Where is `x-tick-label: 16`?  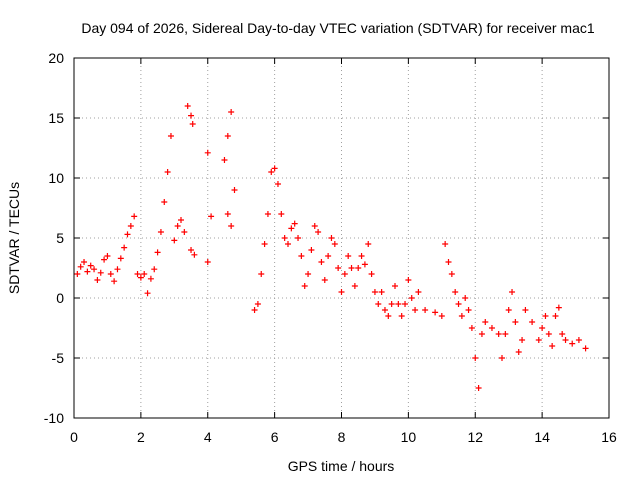 x-tick-label: 16 is located at coordinates (609, 437).